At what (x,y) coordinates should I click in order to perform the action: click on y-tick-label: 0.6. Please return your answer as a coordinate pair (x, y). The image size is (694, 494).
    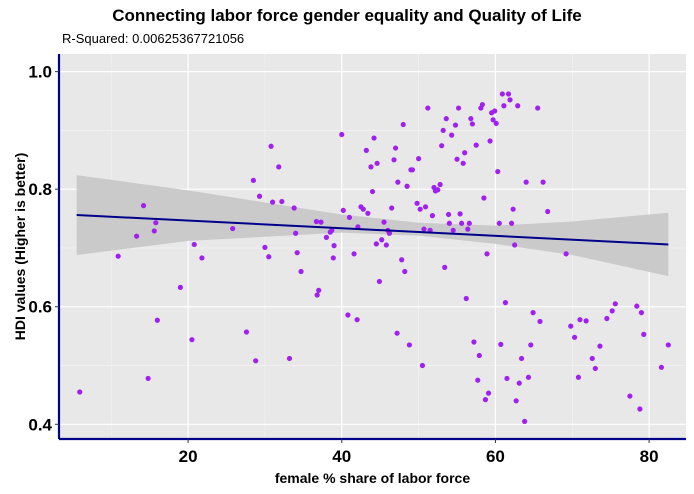
    Looking at the image, I should click on (40, 307).